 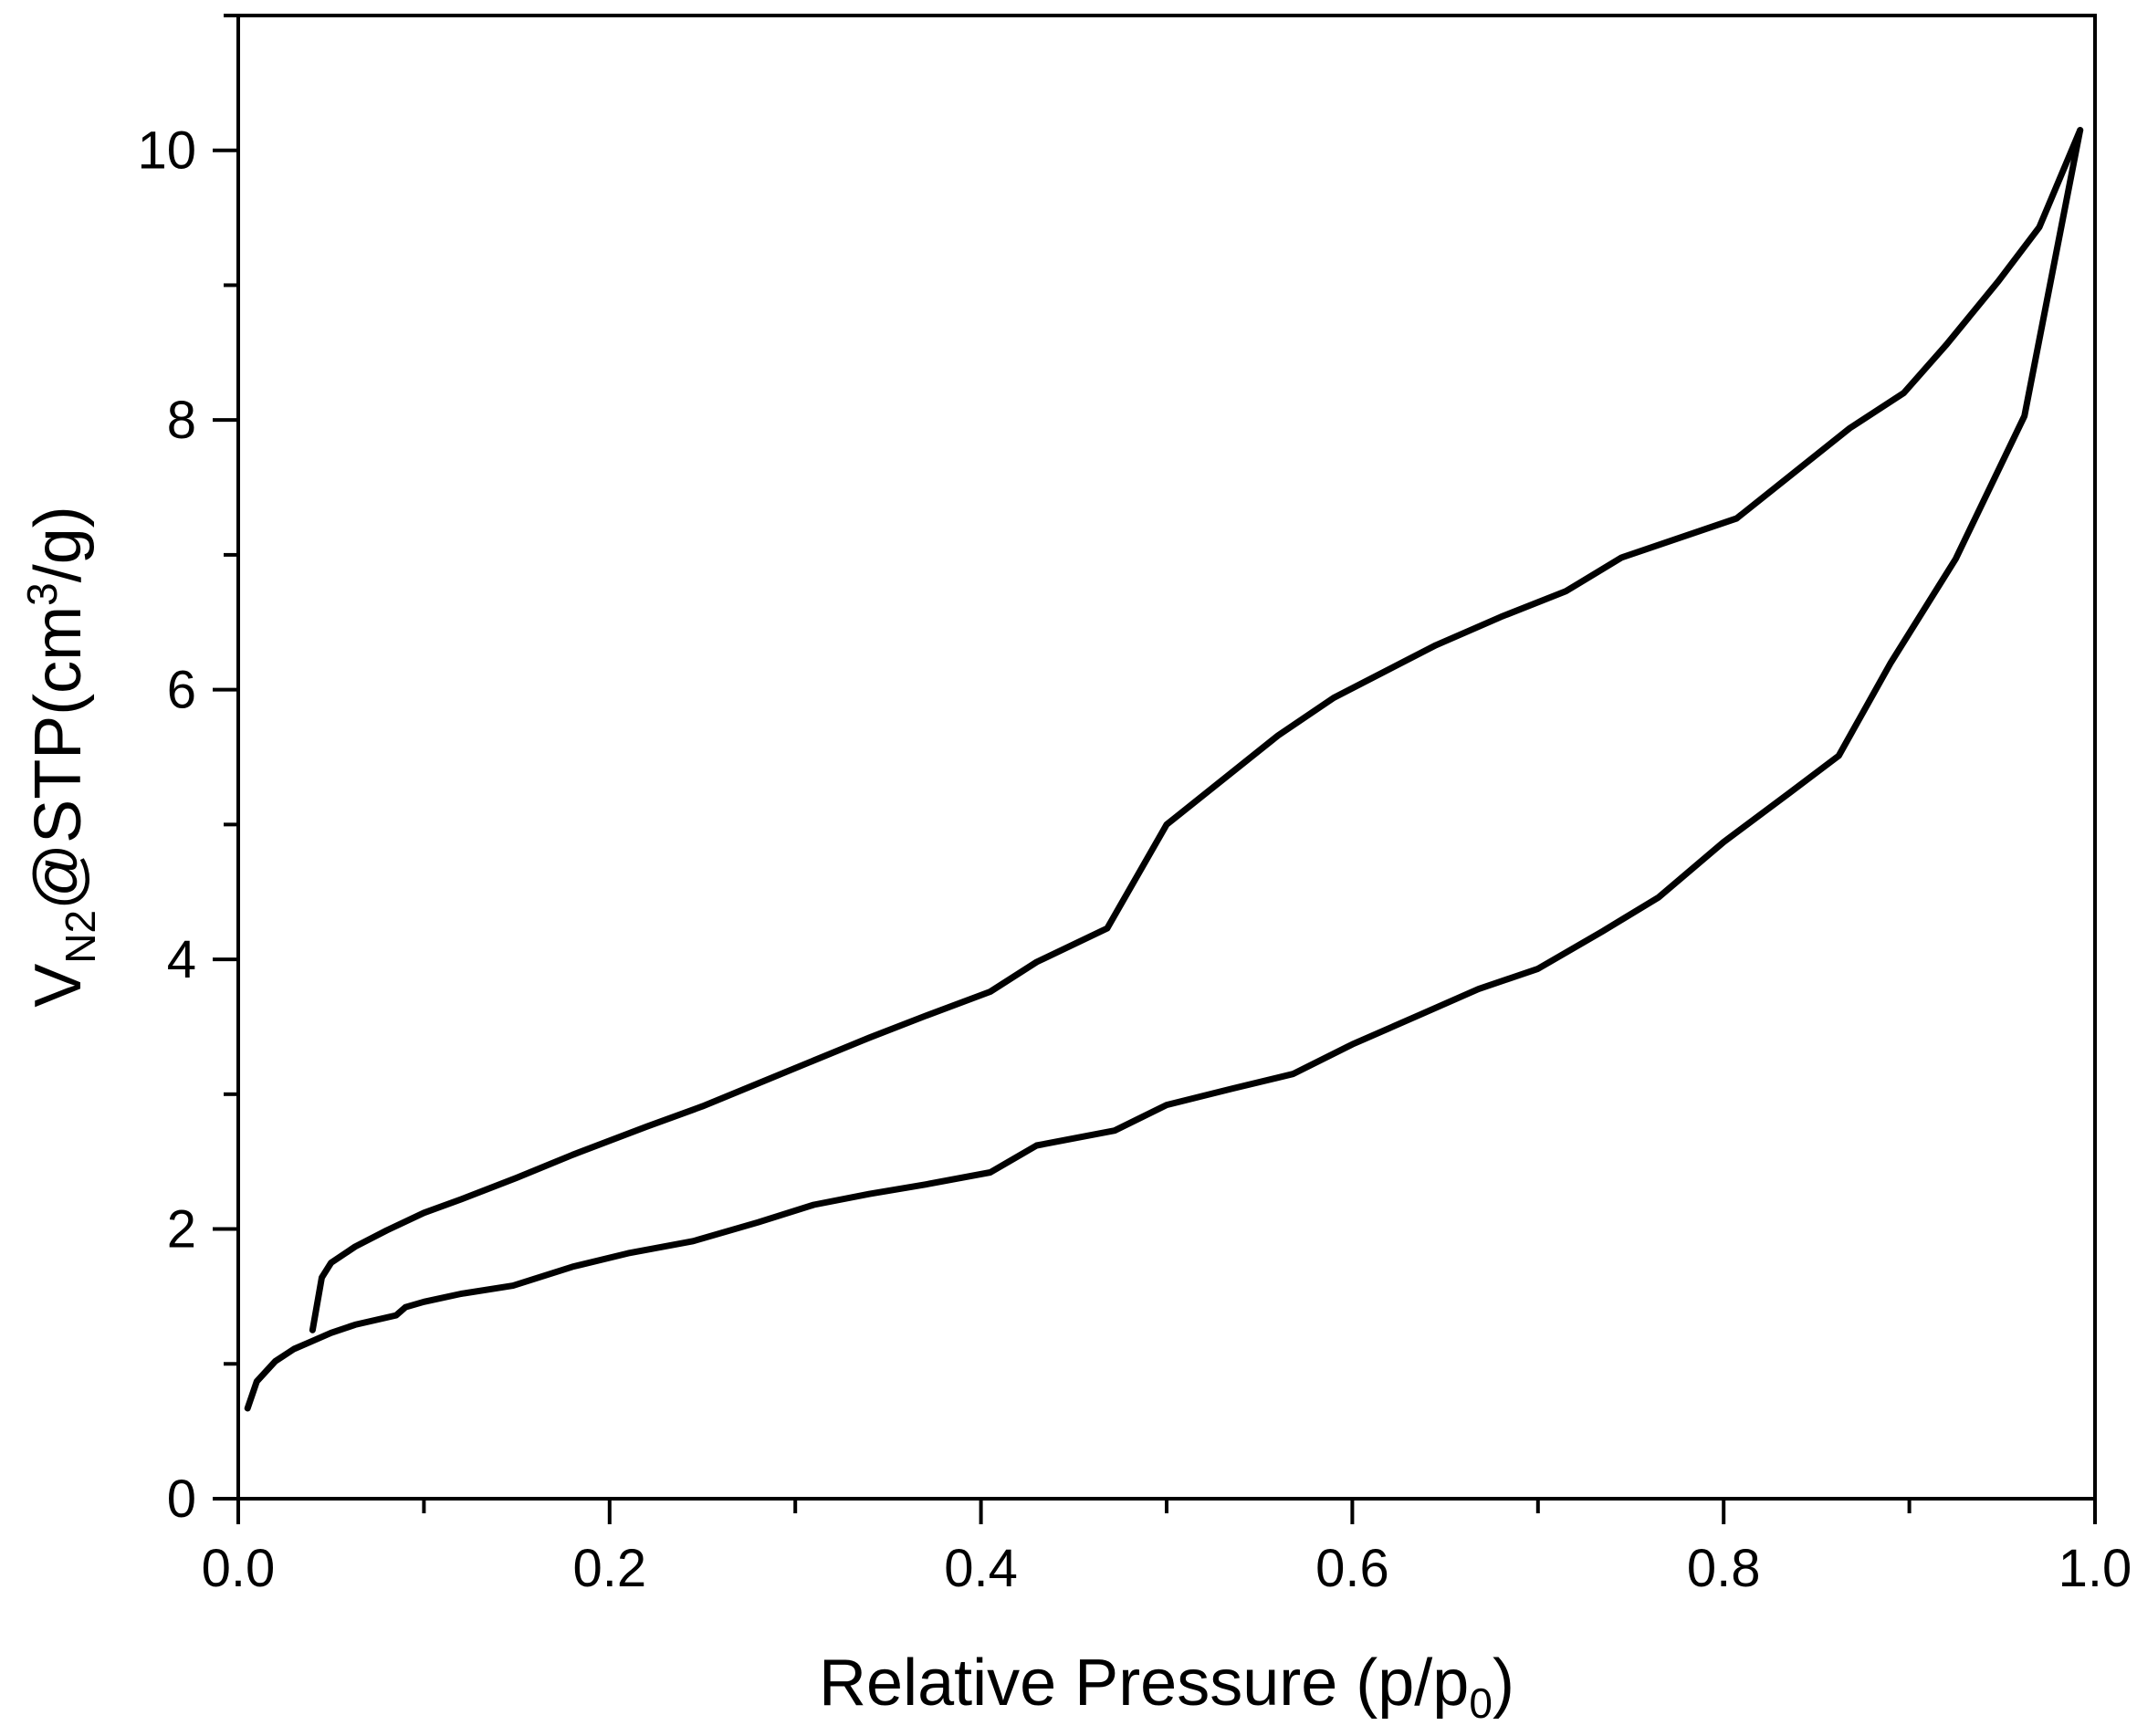 I want to click on x-tick-label: 0.6, so click(x=1352, y=1568).